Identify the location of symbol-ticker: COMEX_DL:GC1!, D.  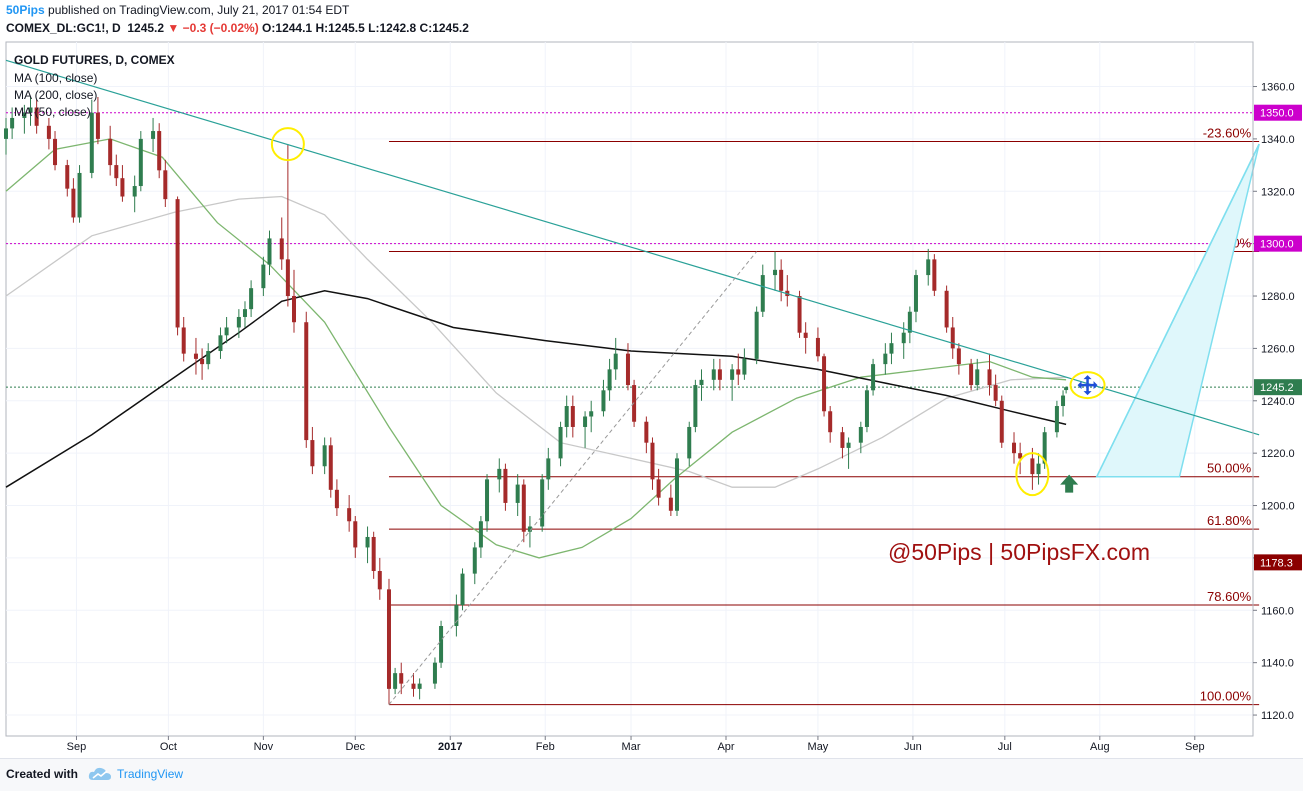
(63, 28).